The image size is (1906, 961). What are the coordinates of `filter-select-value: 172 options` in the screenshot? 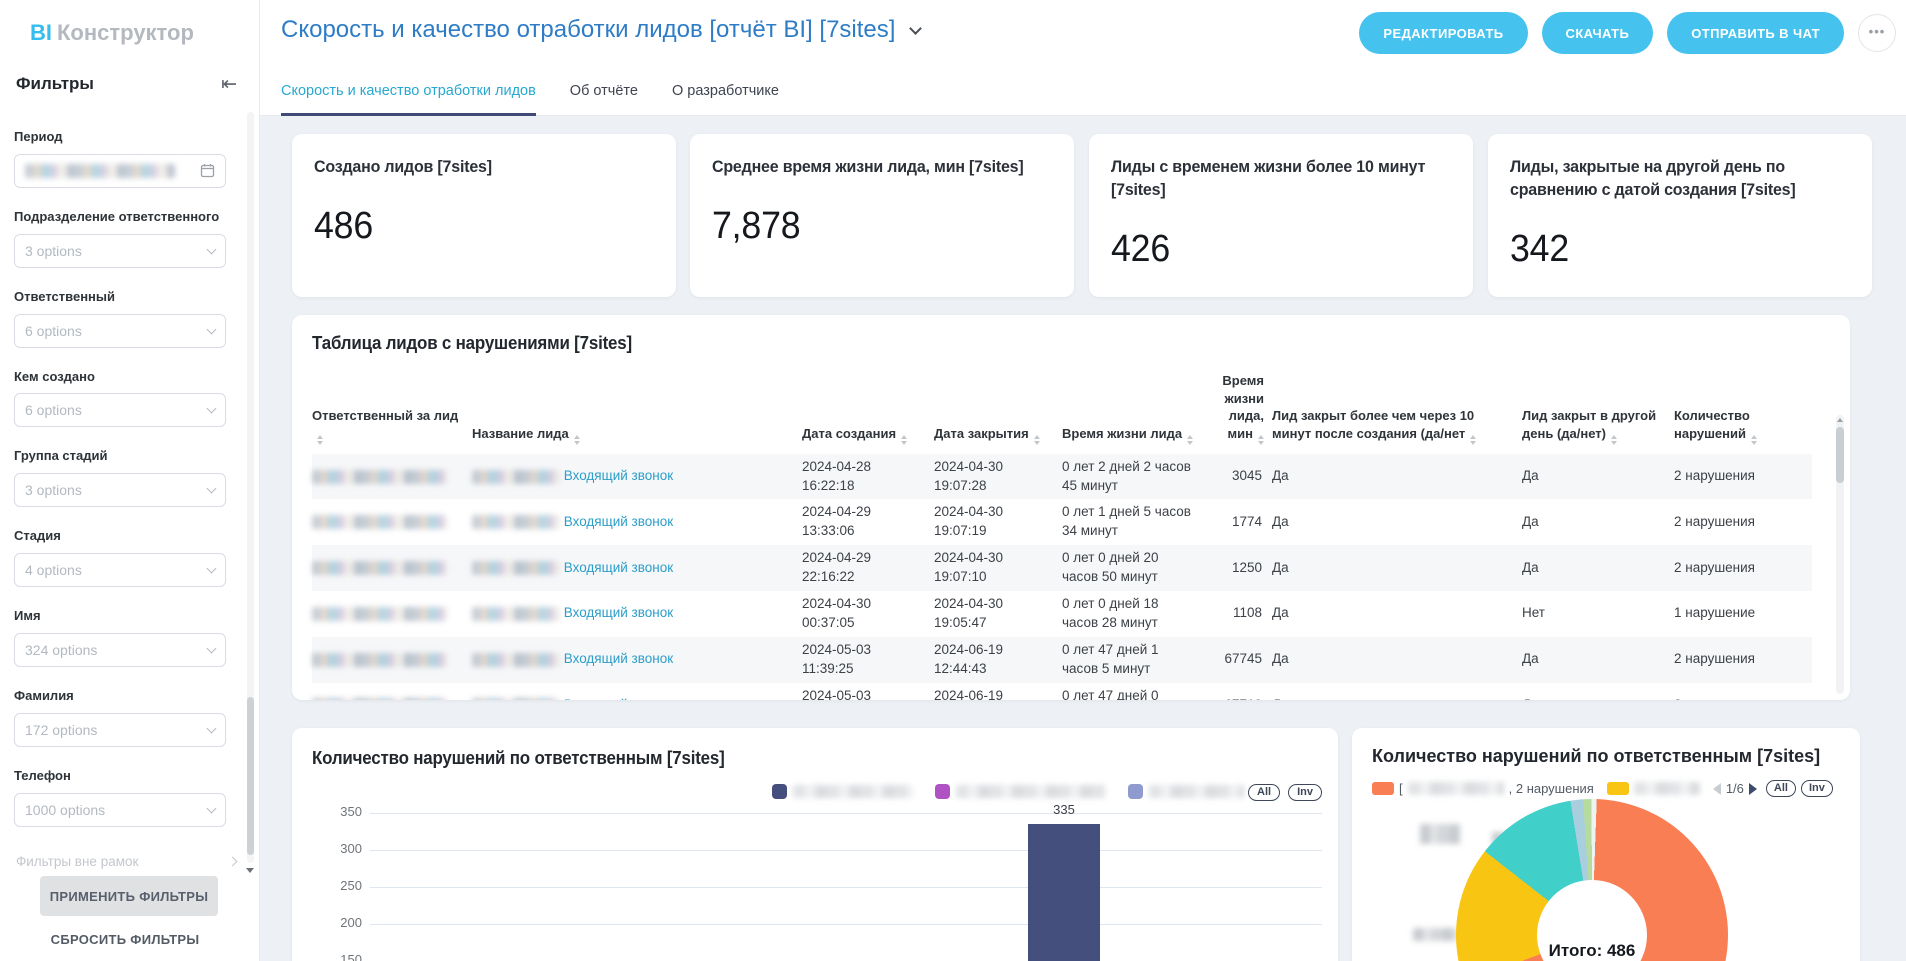 It's located at (61, 729).